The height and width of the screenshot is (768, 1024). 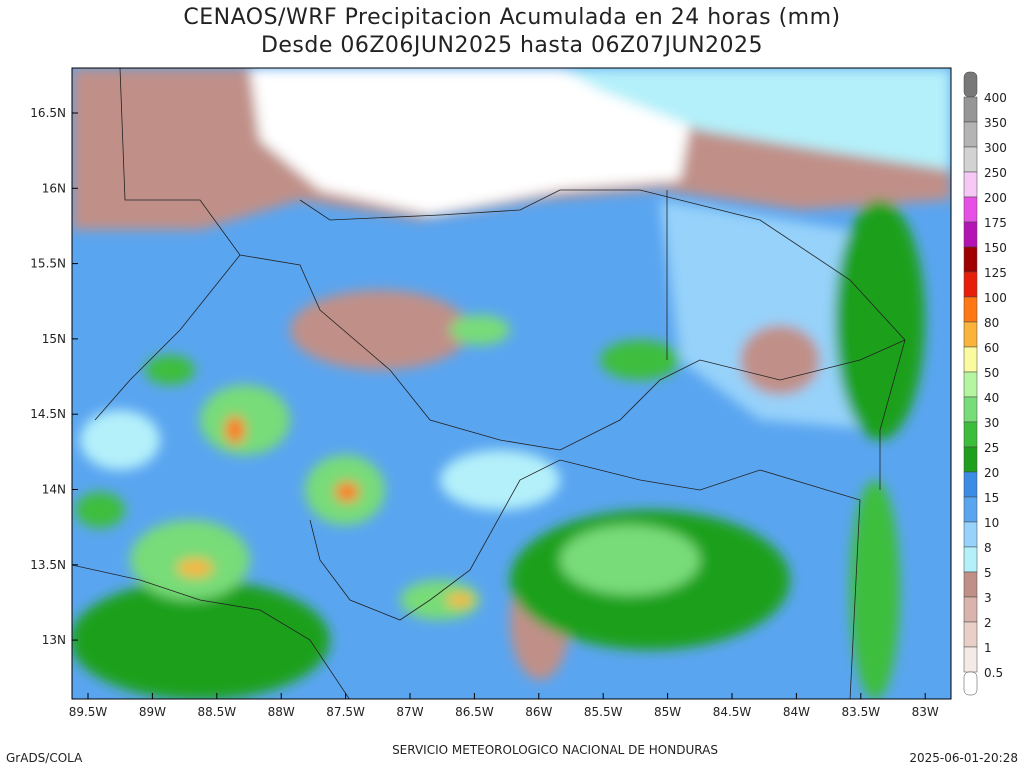 What do you see at coordinates (995, 173) in the screenshot?
I see `colorbar-label: 250` at bounding box center [995, 173].